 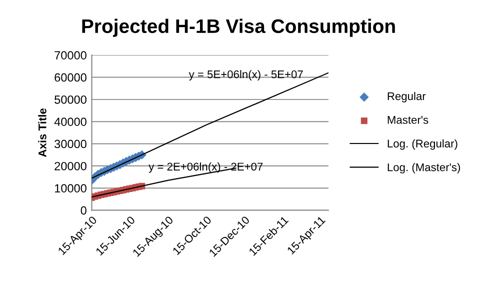 What do you see at coordinates (42, 132) in the screenshot?
I see `y-axis-title: Axis Title` at bounding box center [42, 132].